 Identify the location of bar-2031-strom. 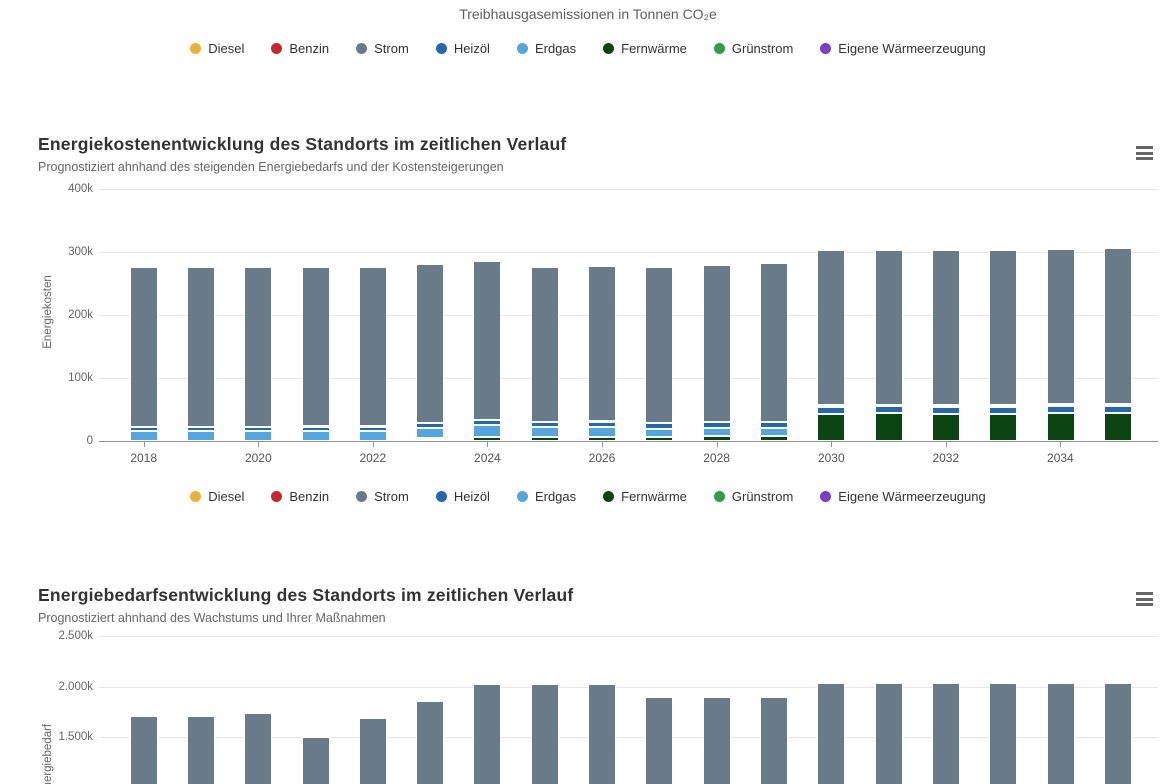
(888, 327).